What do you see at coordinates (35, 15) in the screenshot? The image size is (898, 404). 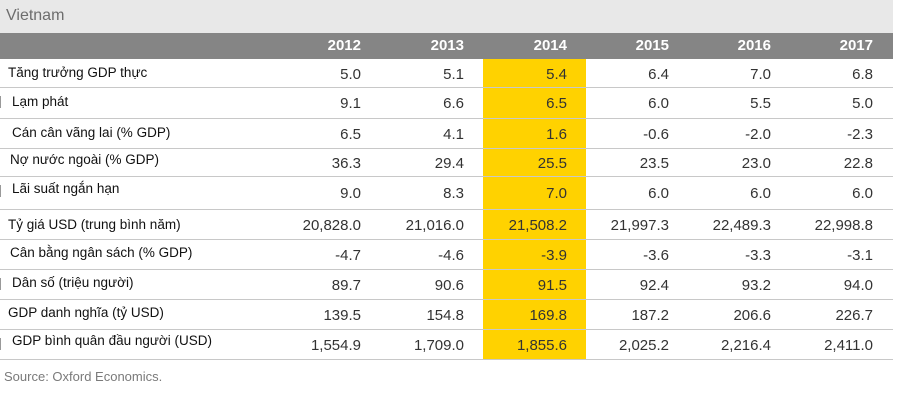 I see `table-title: Vietnam` at bounding box center [35, 15].